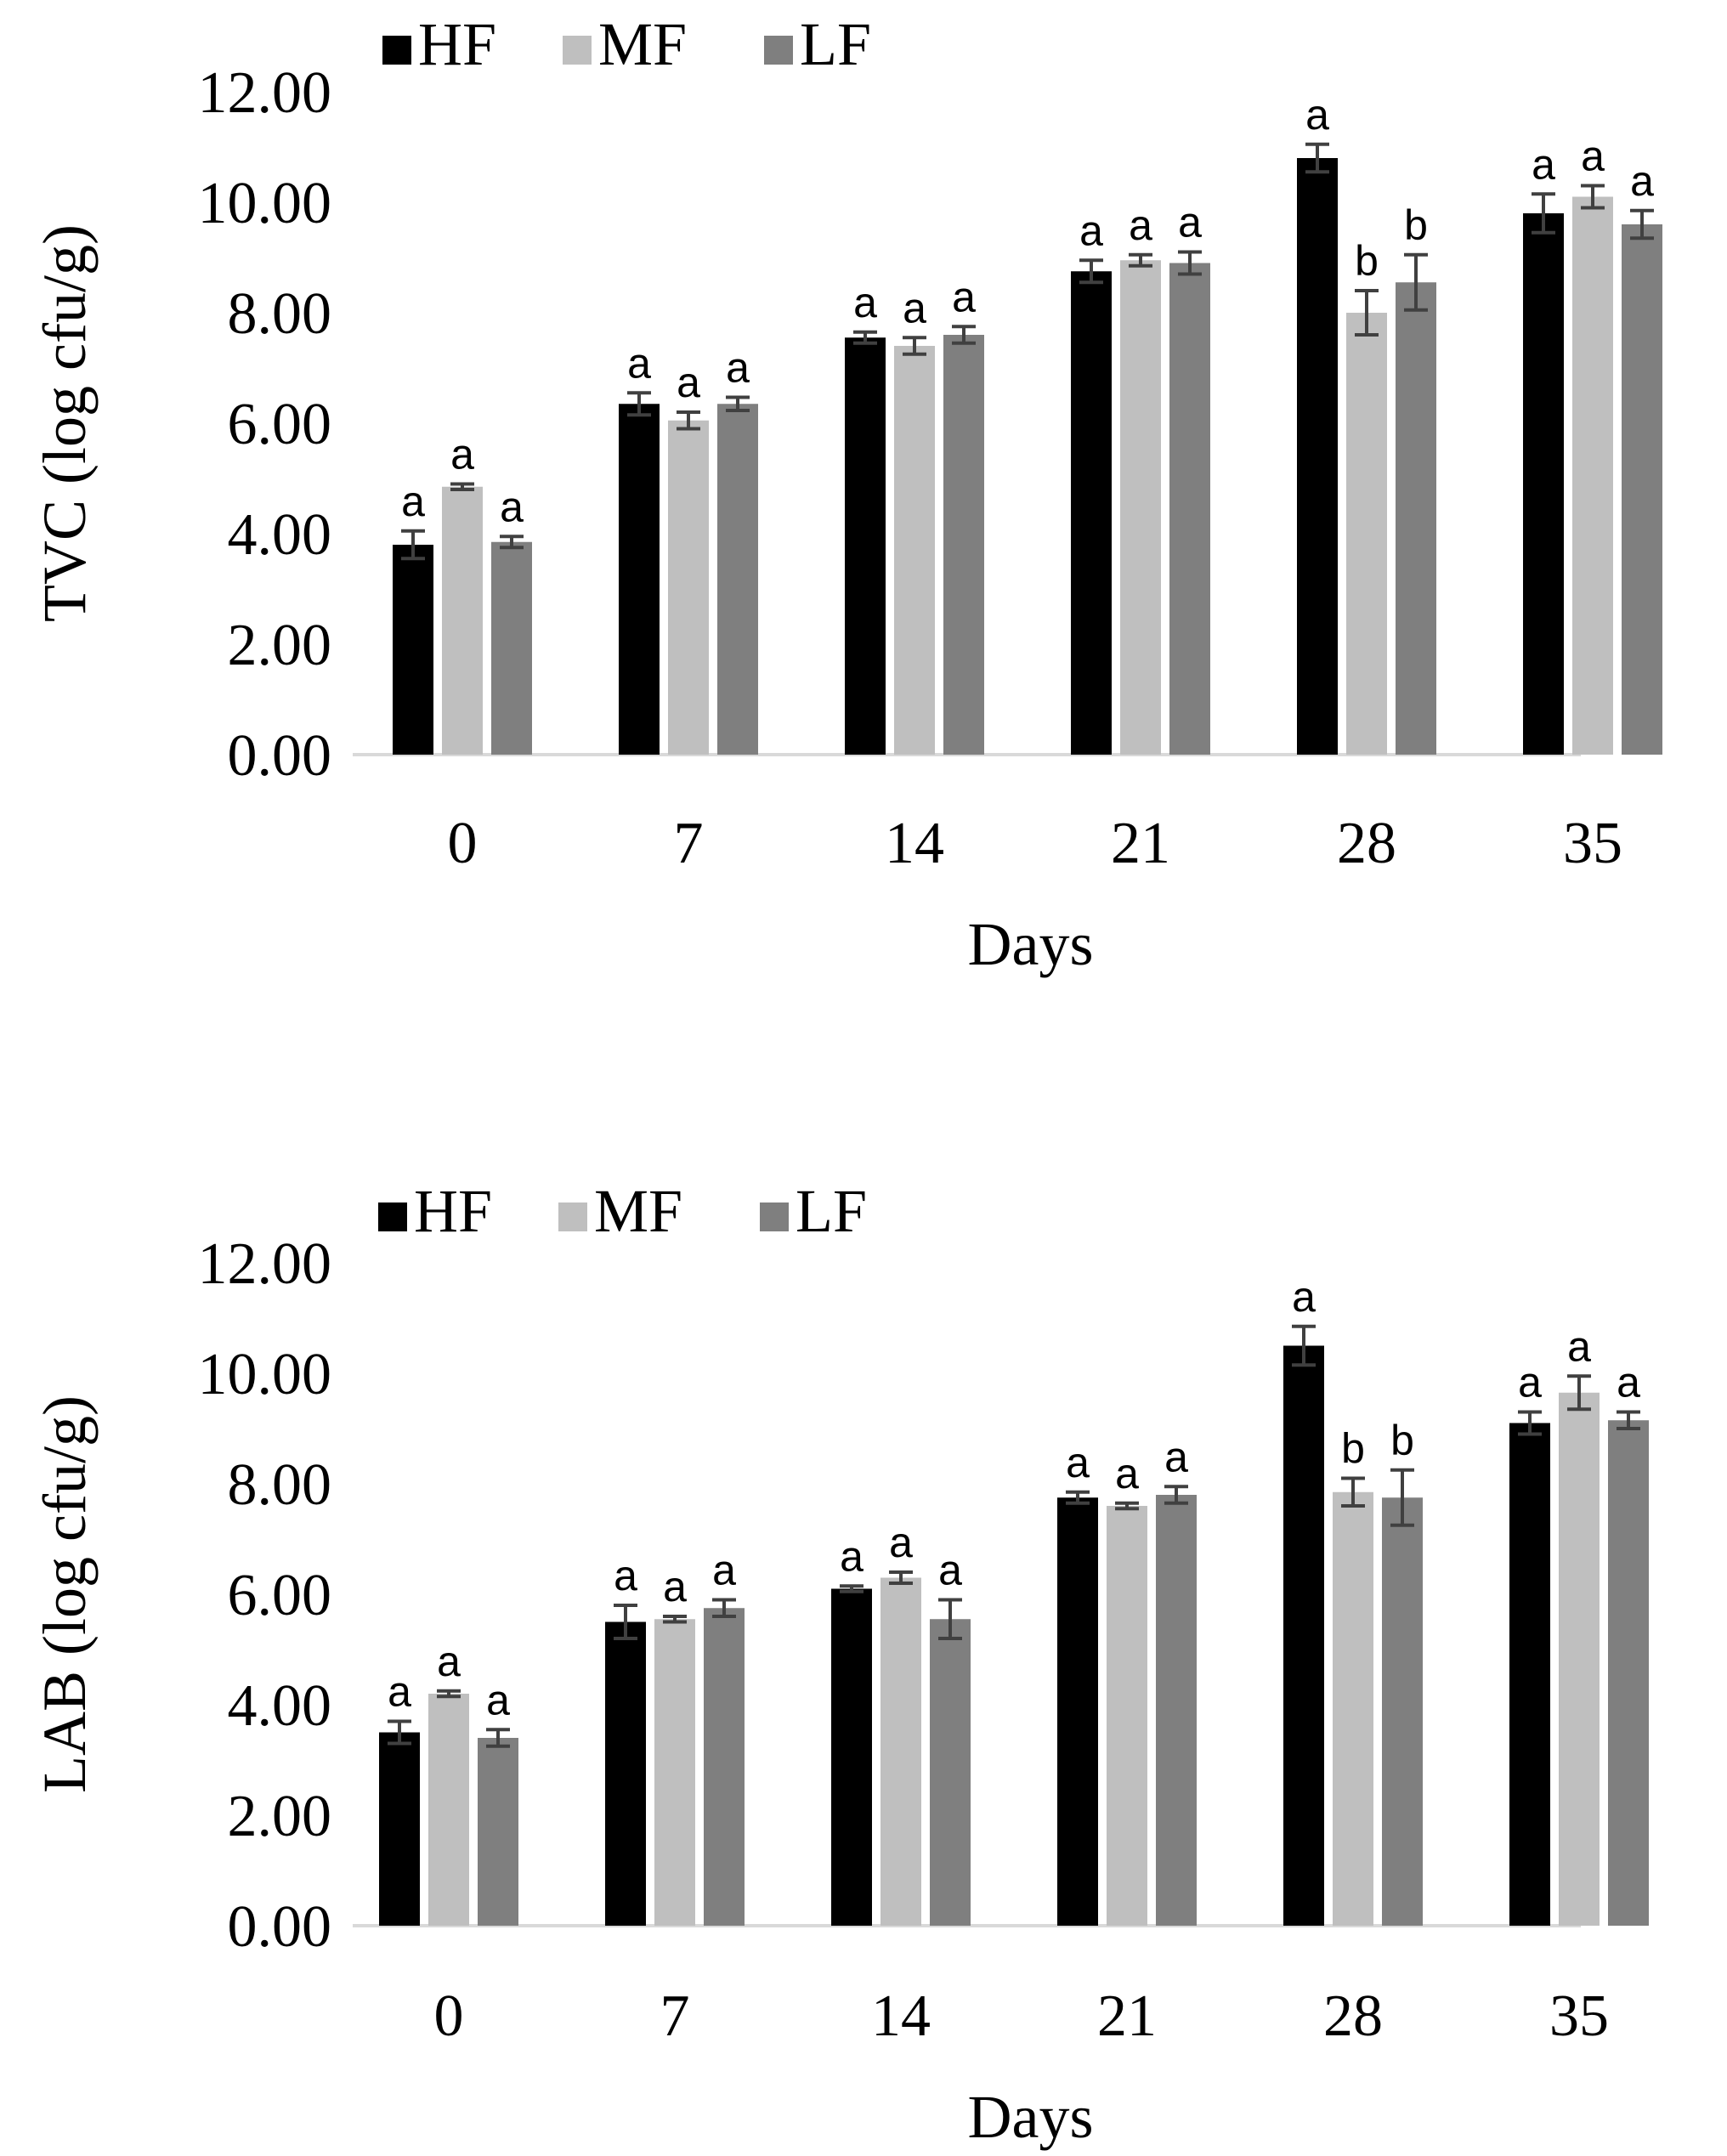  I want to click on y-axis-title: LAB (log cfu/g), so click(65, 1594).